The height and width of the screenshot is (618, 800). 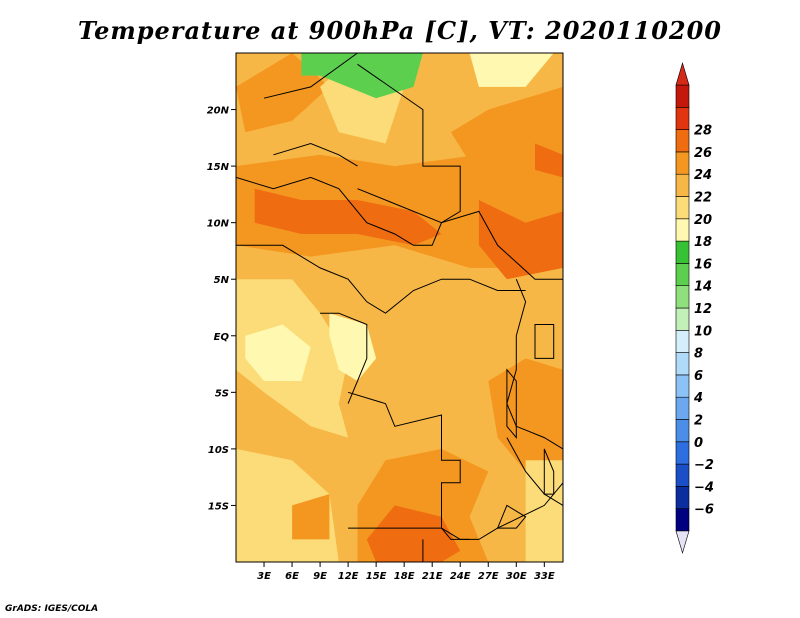 I want to click on lon-tick-label: 15E, so click(x=376, y=576).